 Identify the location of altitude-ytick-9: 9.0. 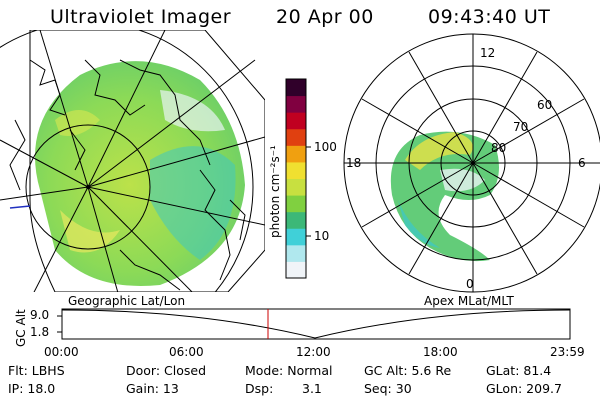
(40, 315).